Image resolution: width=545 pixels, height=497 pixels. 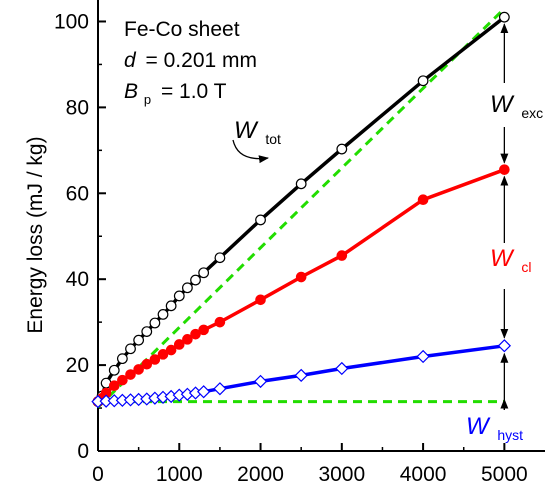 What do you see at coordinates (194, 91) in the screenshot?
I see `annotation-peak-value: = 1.0 T` at bounding box center [194, 91].